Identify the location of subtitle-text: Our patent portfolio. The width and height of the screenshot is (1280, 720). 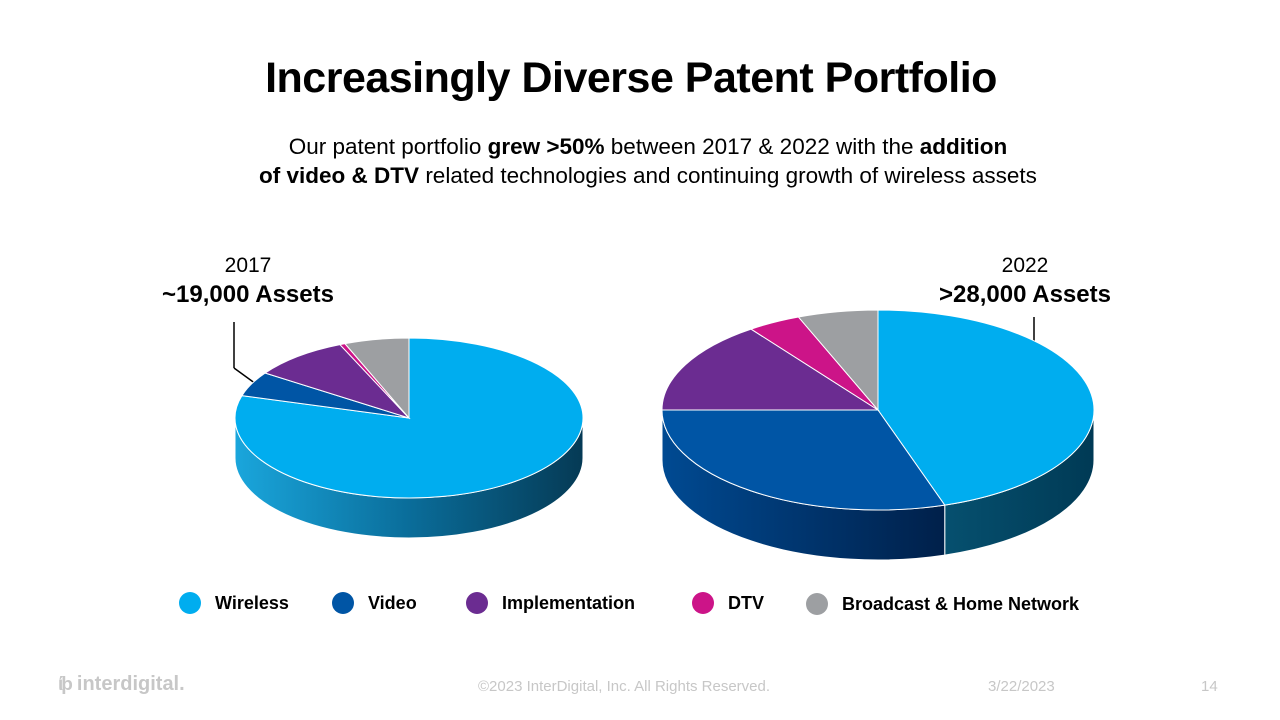
(388, 146).